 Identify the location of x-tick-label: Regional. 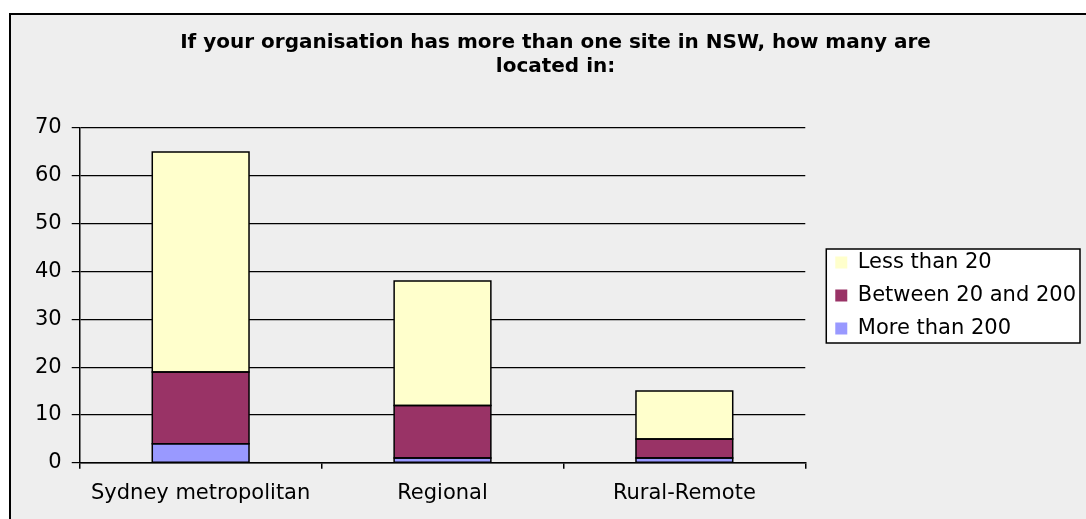
(442, 491).